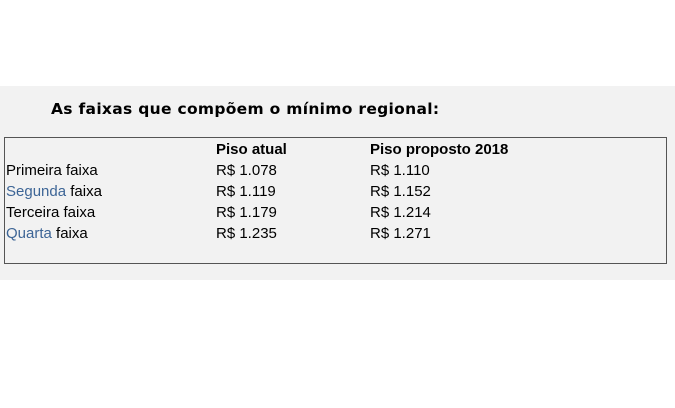 Image resolution: width=675 pixels, height=408 pixels. I want to click on table-row: Primeira faixa R$ 1.078 R$ 1.110, so click(336, 170).